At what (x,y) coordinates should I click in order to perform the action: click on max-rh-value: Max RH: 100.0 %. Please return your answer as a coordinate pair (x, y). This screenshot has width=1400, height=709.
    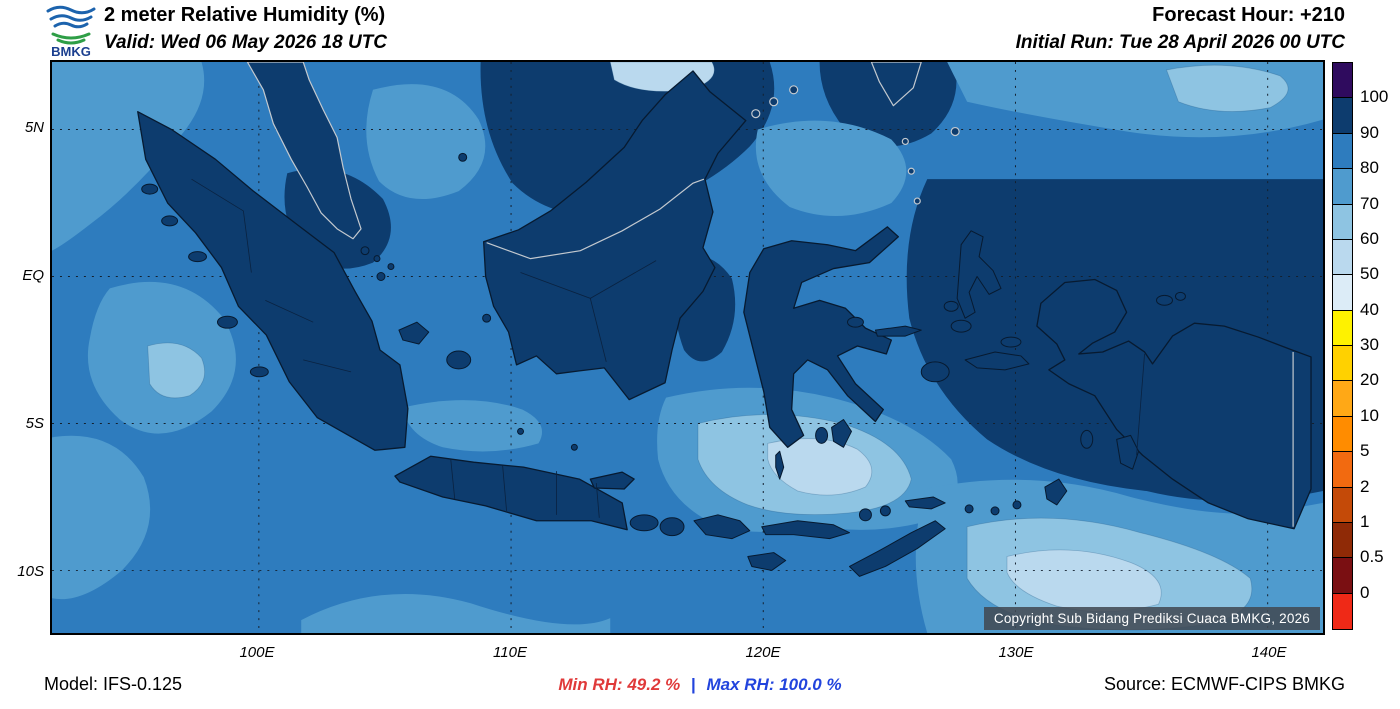
    Looking at the image, I should click on (774, 684).